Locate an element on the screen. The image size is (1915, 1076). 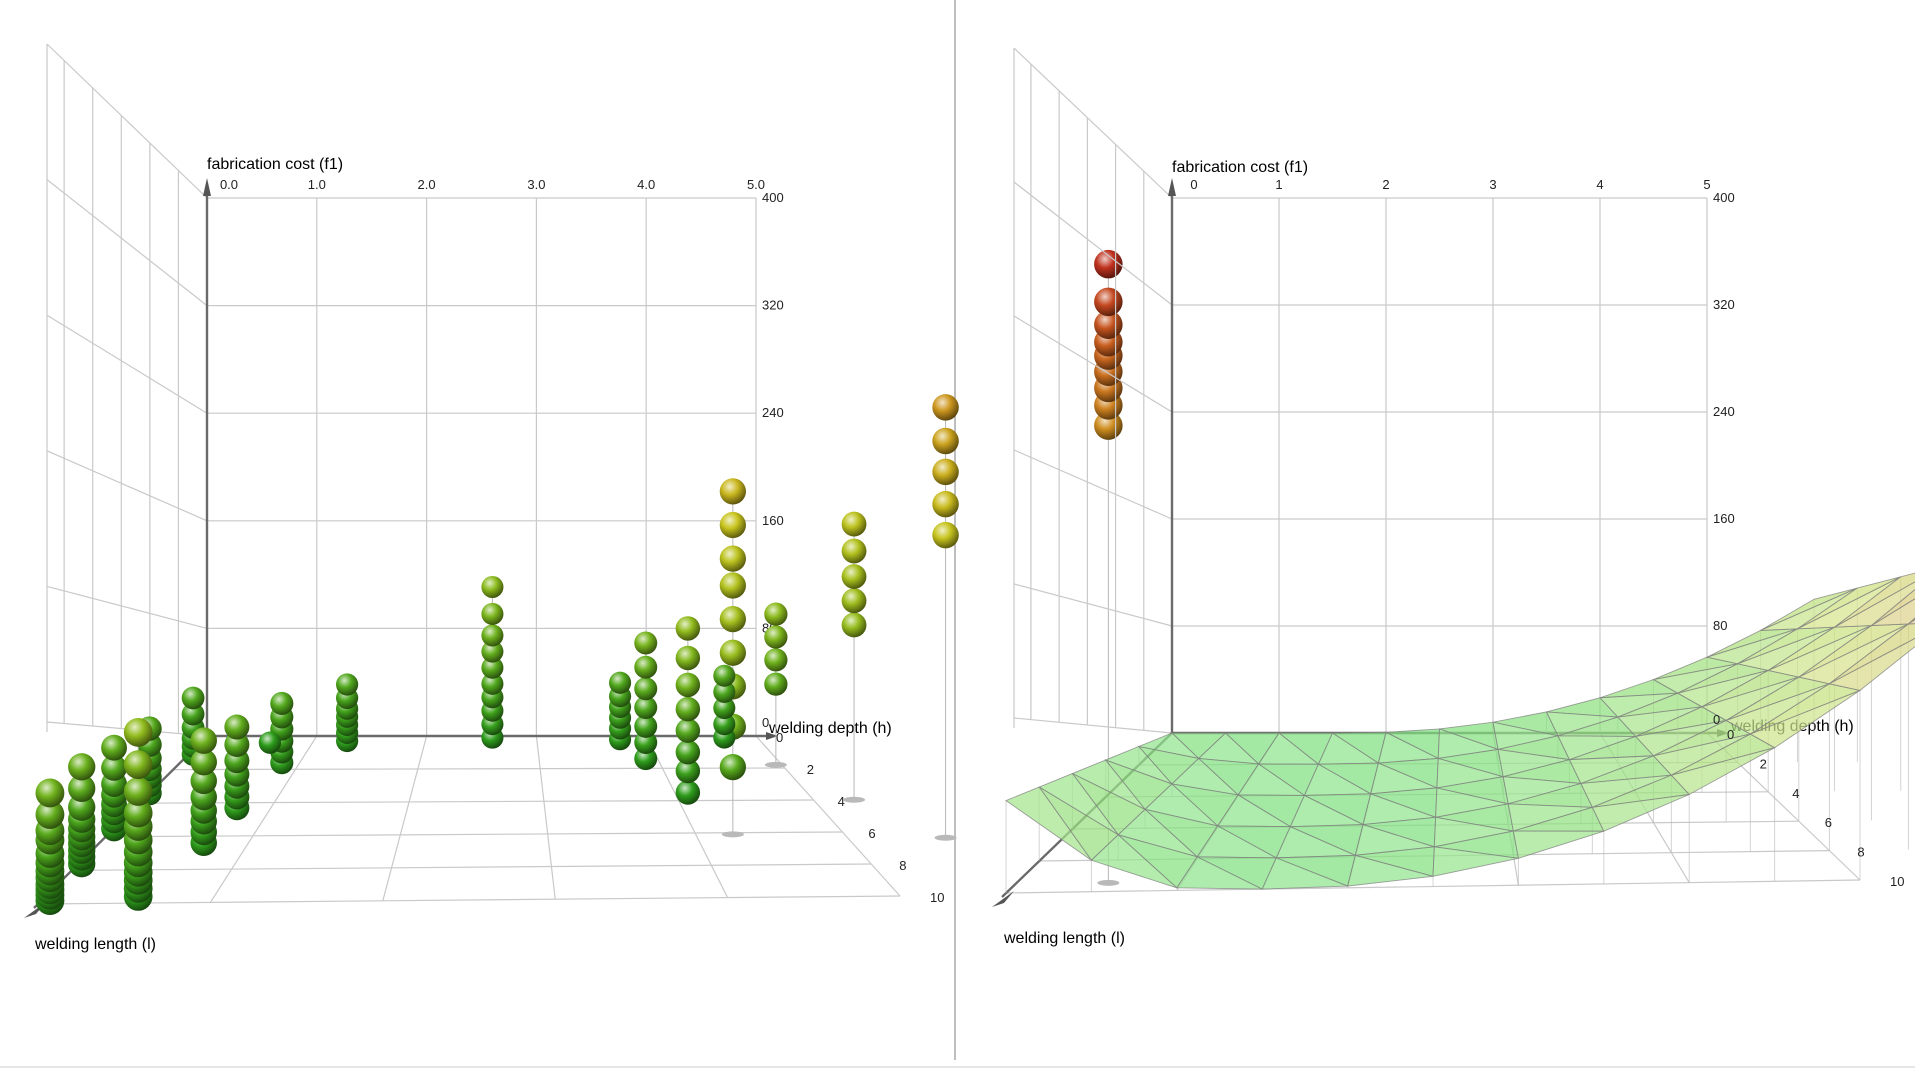
right-z-axis-title: fabrication cost (f1) is located at coordinates (1240, 167).